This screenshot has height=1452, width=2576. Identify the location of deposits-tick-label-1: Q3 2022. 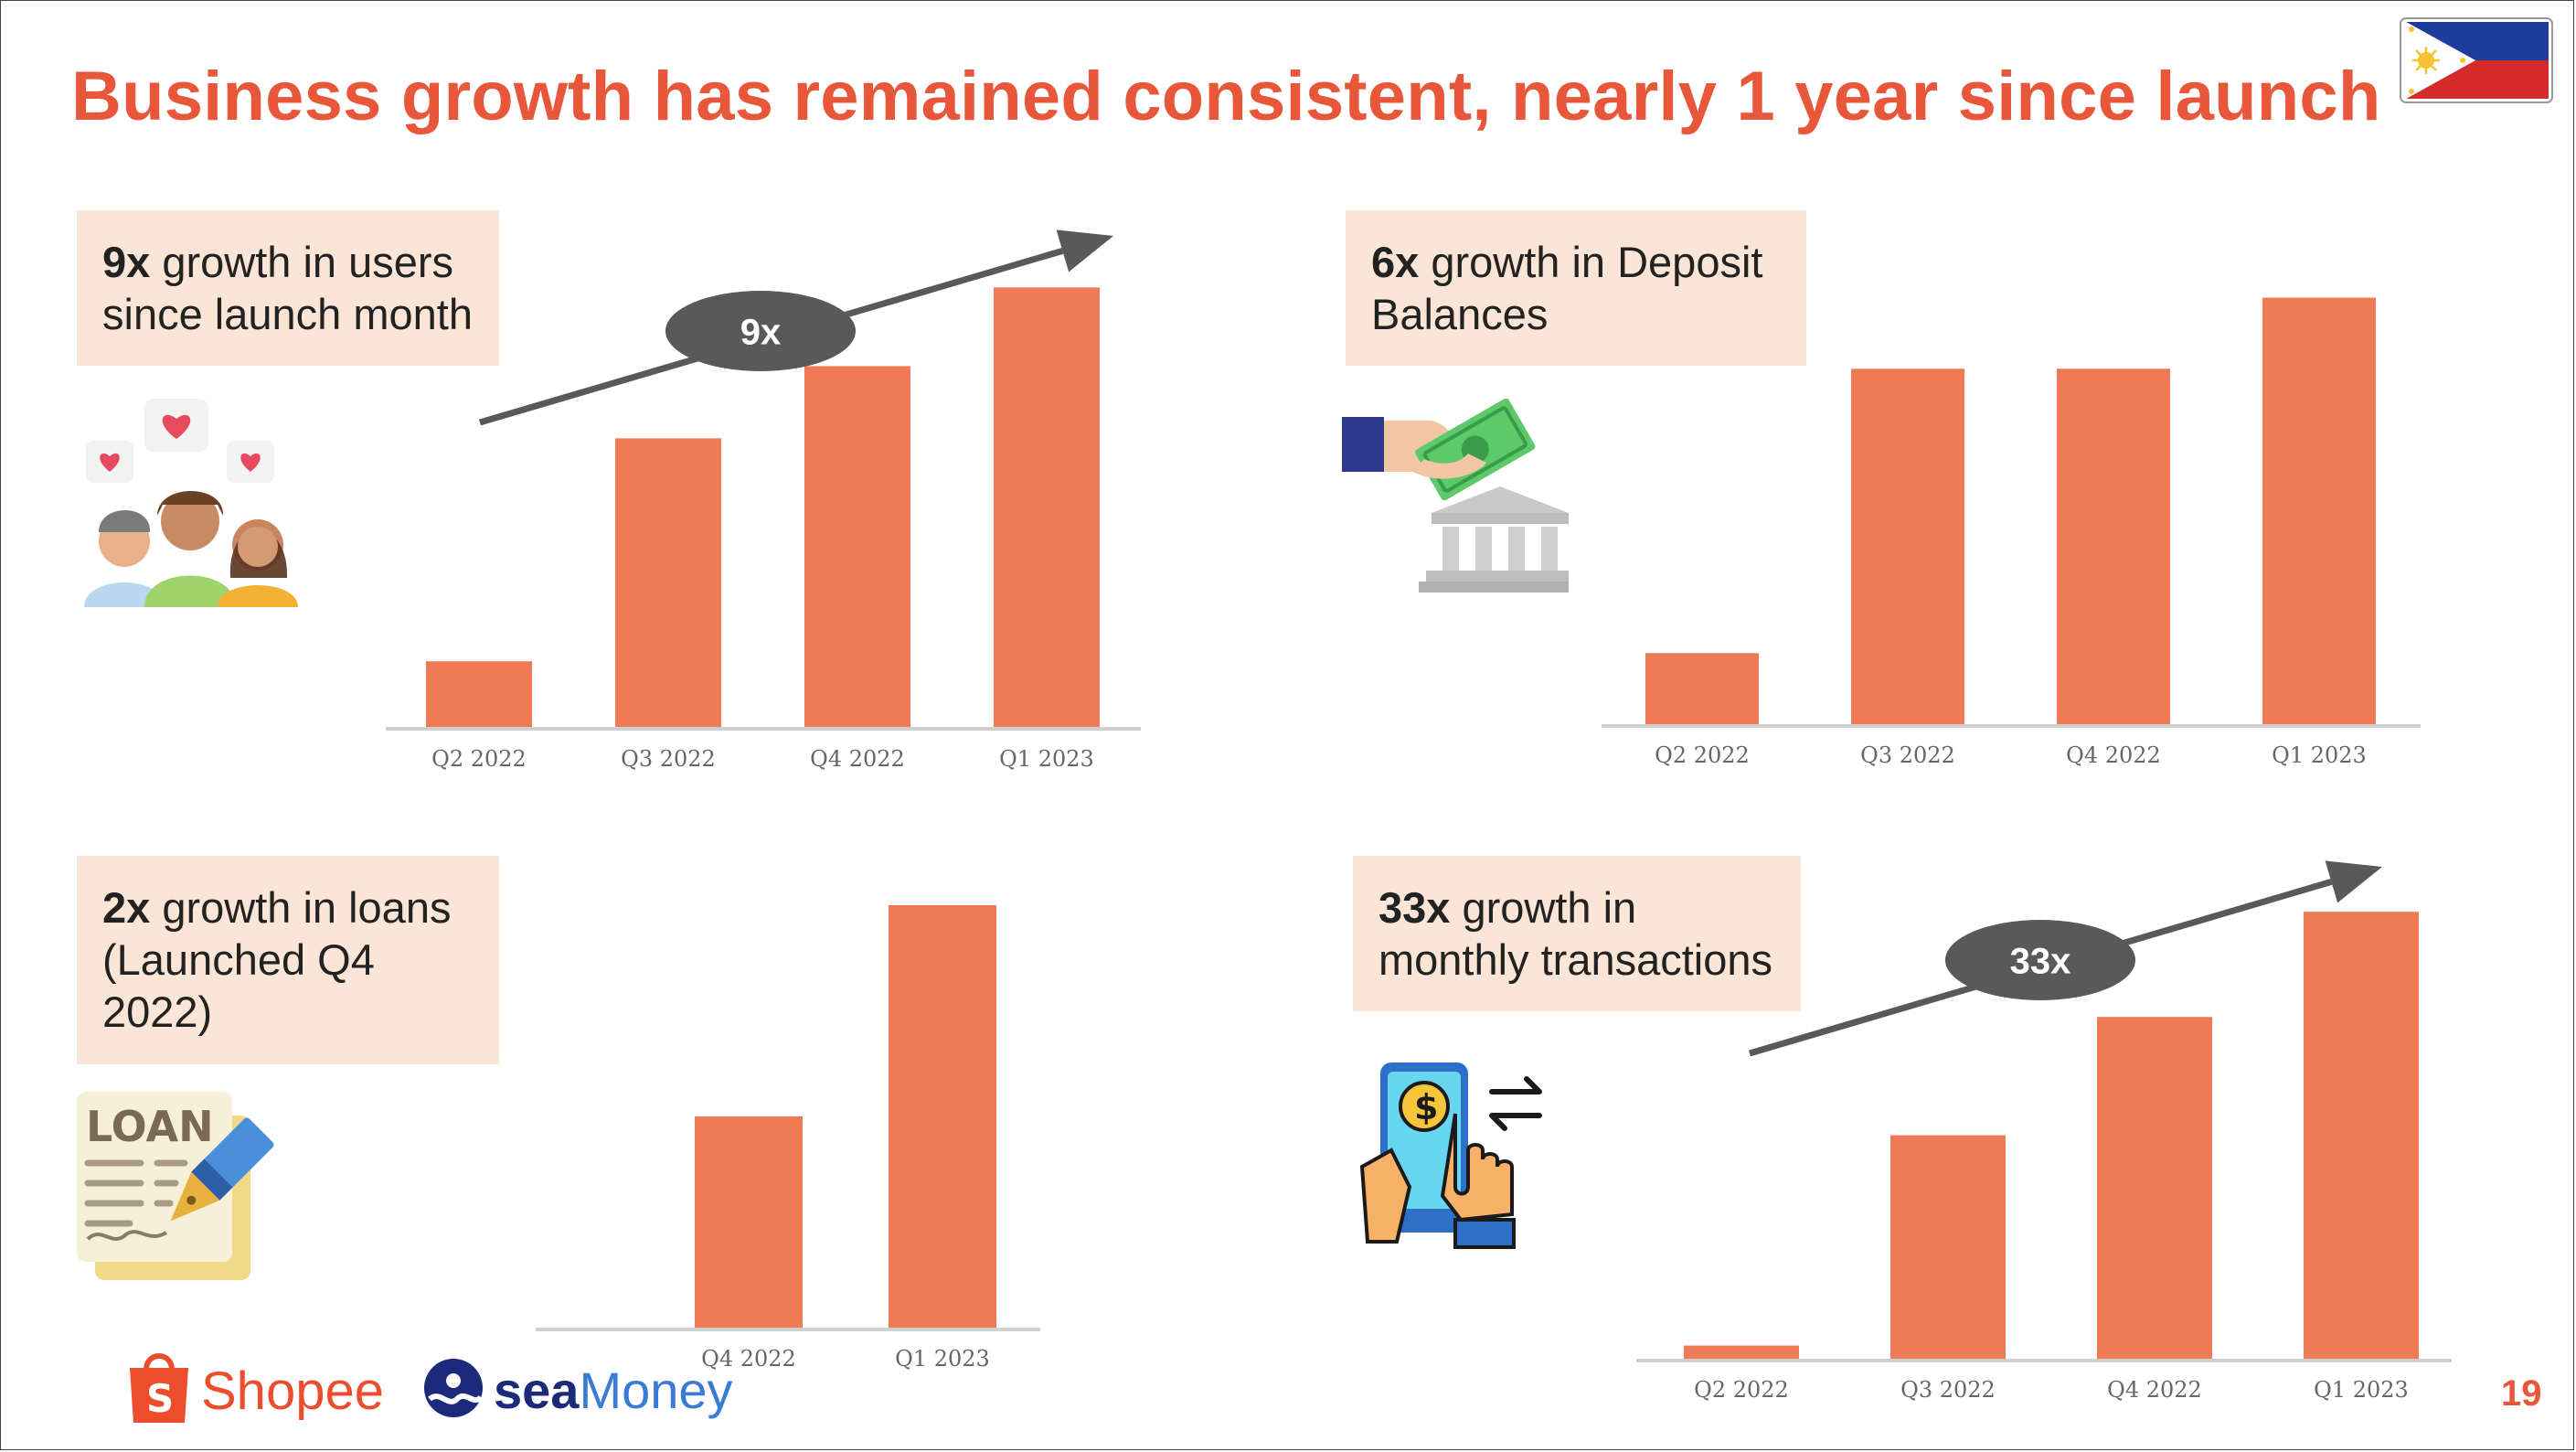
(1907, 755).